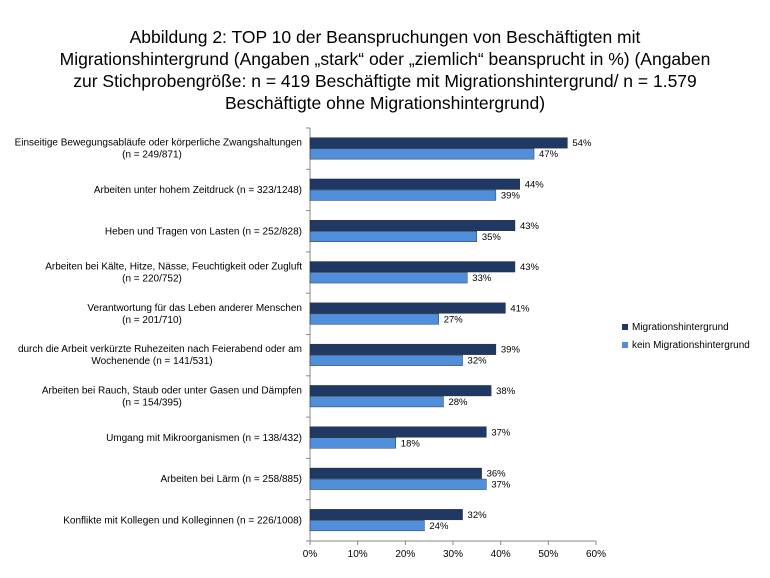  What do you see at coordinates (691, 345) in the screenshot?
I see `legend-label: kein Migrationshintergrund` at bounding box center [691, 345].